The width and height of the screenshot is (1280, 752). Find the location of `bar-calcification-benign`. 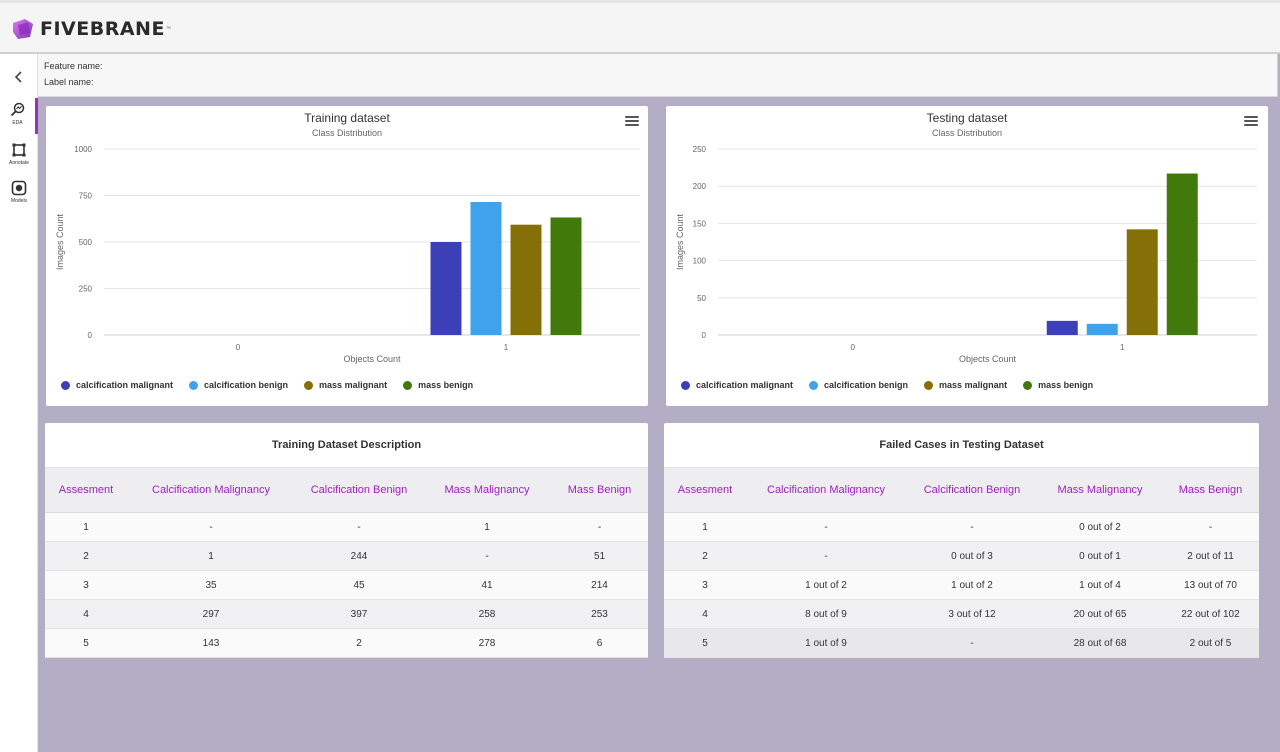

bar-calcification-benign is located at coordinates (1102, 329).